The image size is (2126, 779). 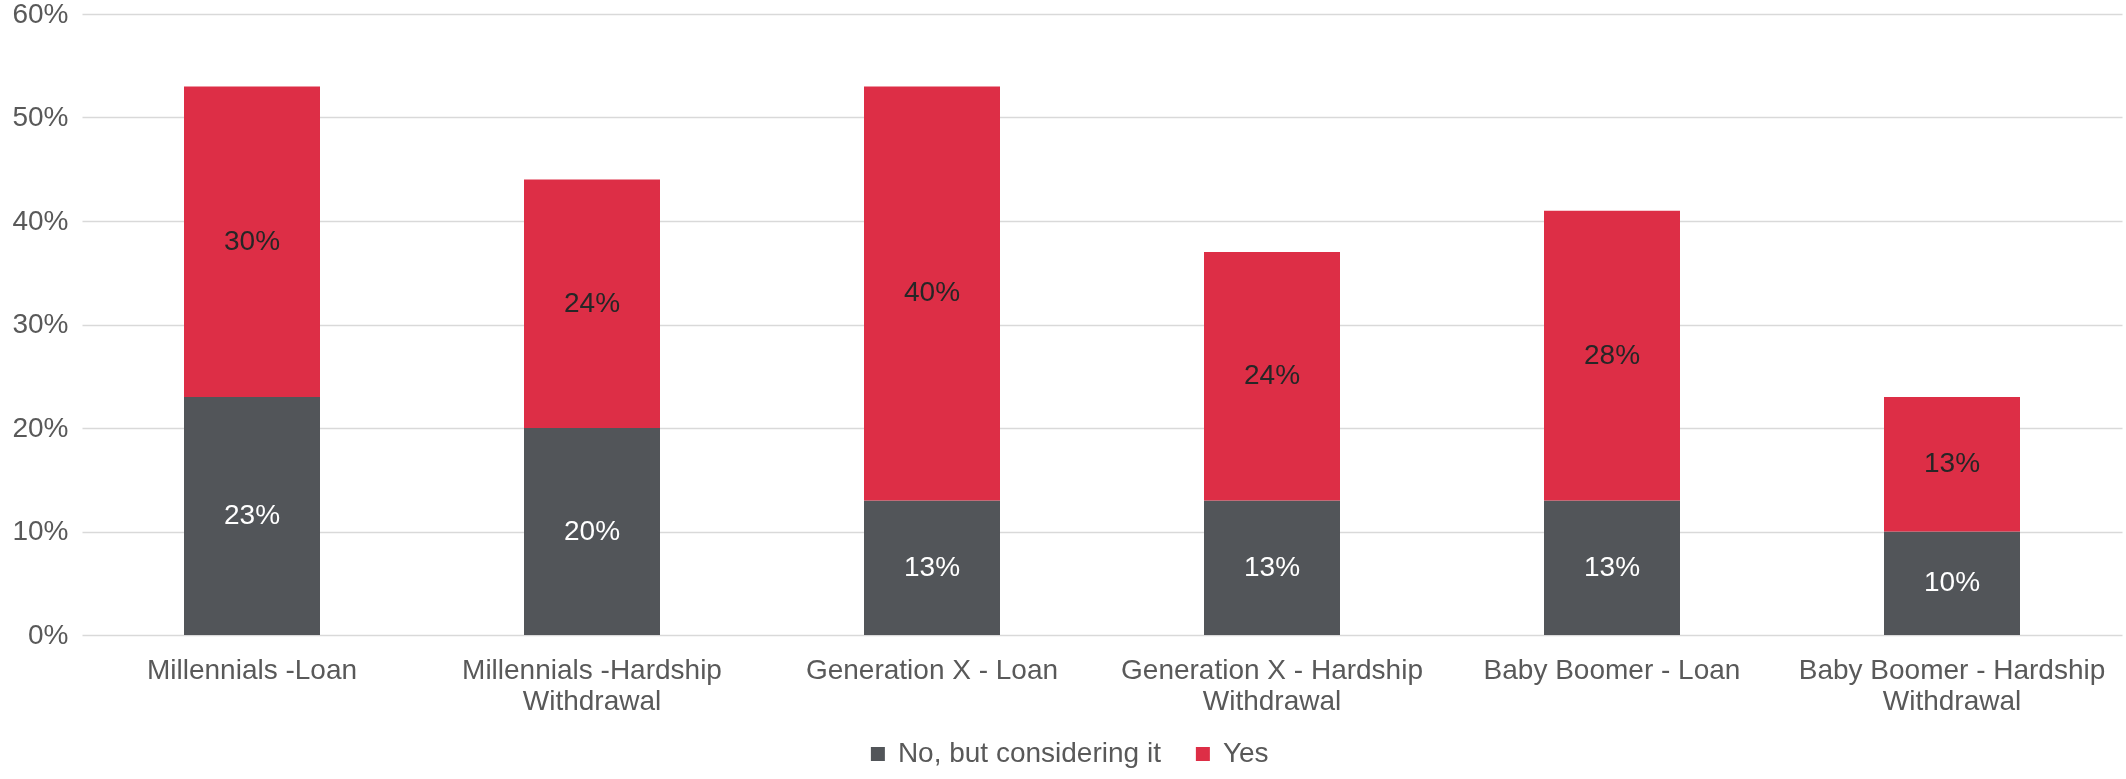 I want to click on x-tick-label: Baby Boomer - Hardship Withdrawal, so click(x=1952, y=684).